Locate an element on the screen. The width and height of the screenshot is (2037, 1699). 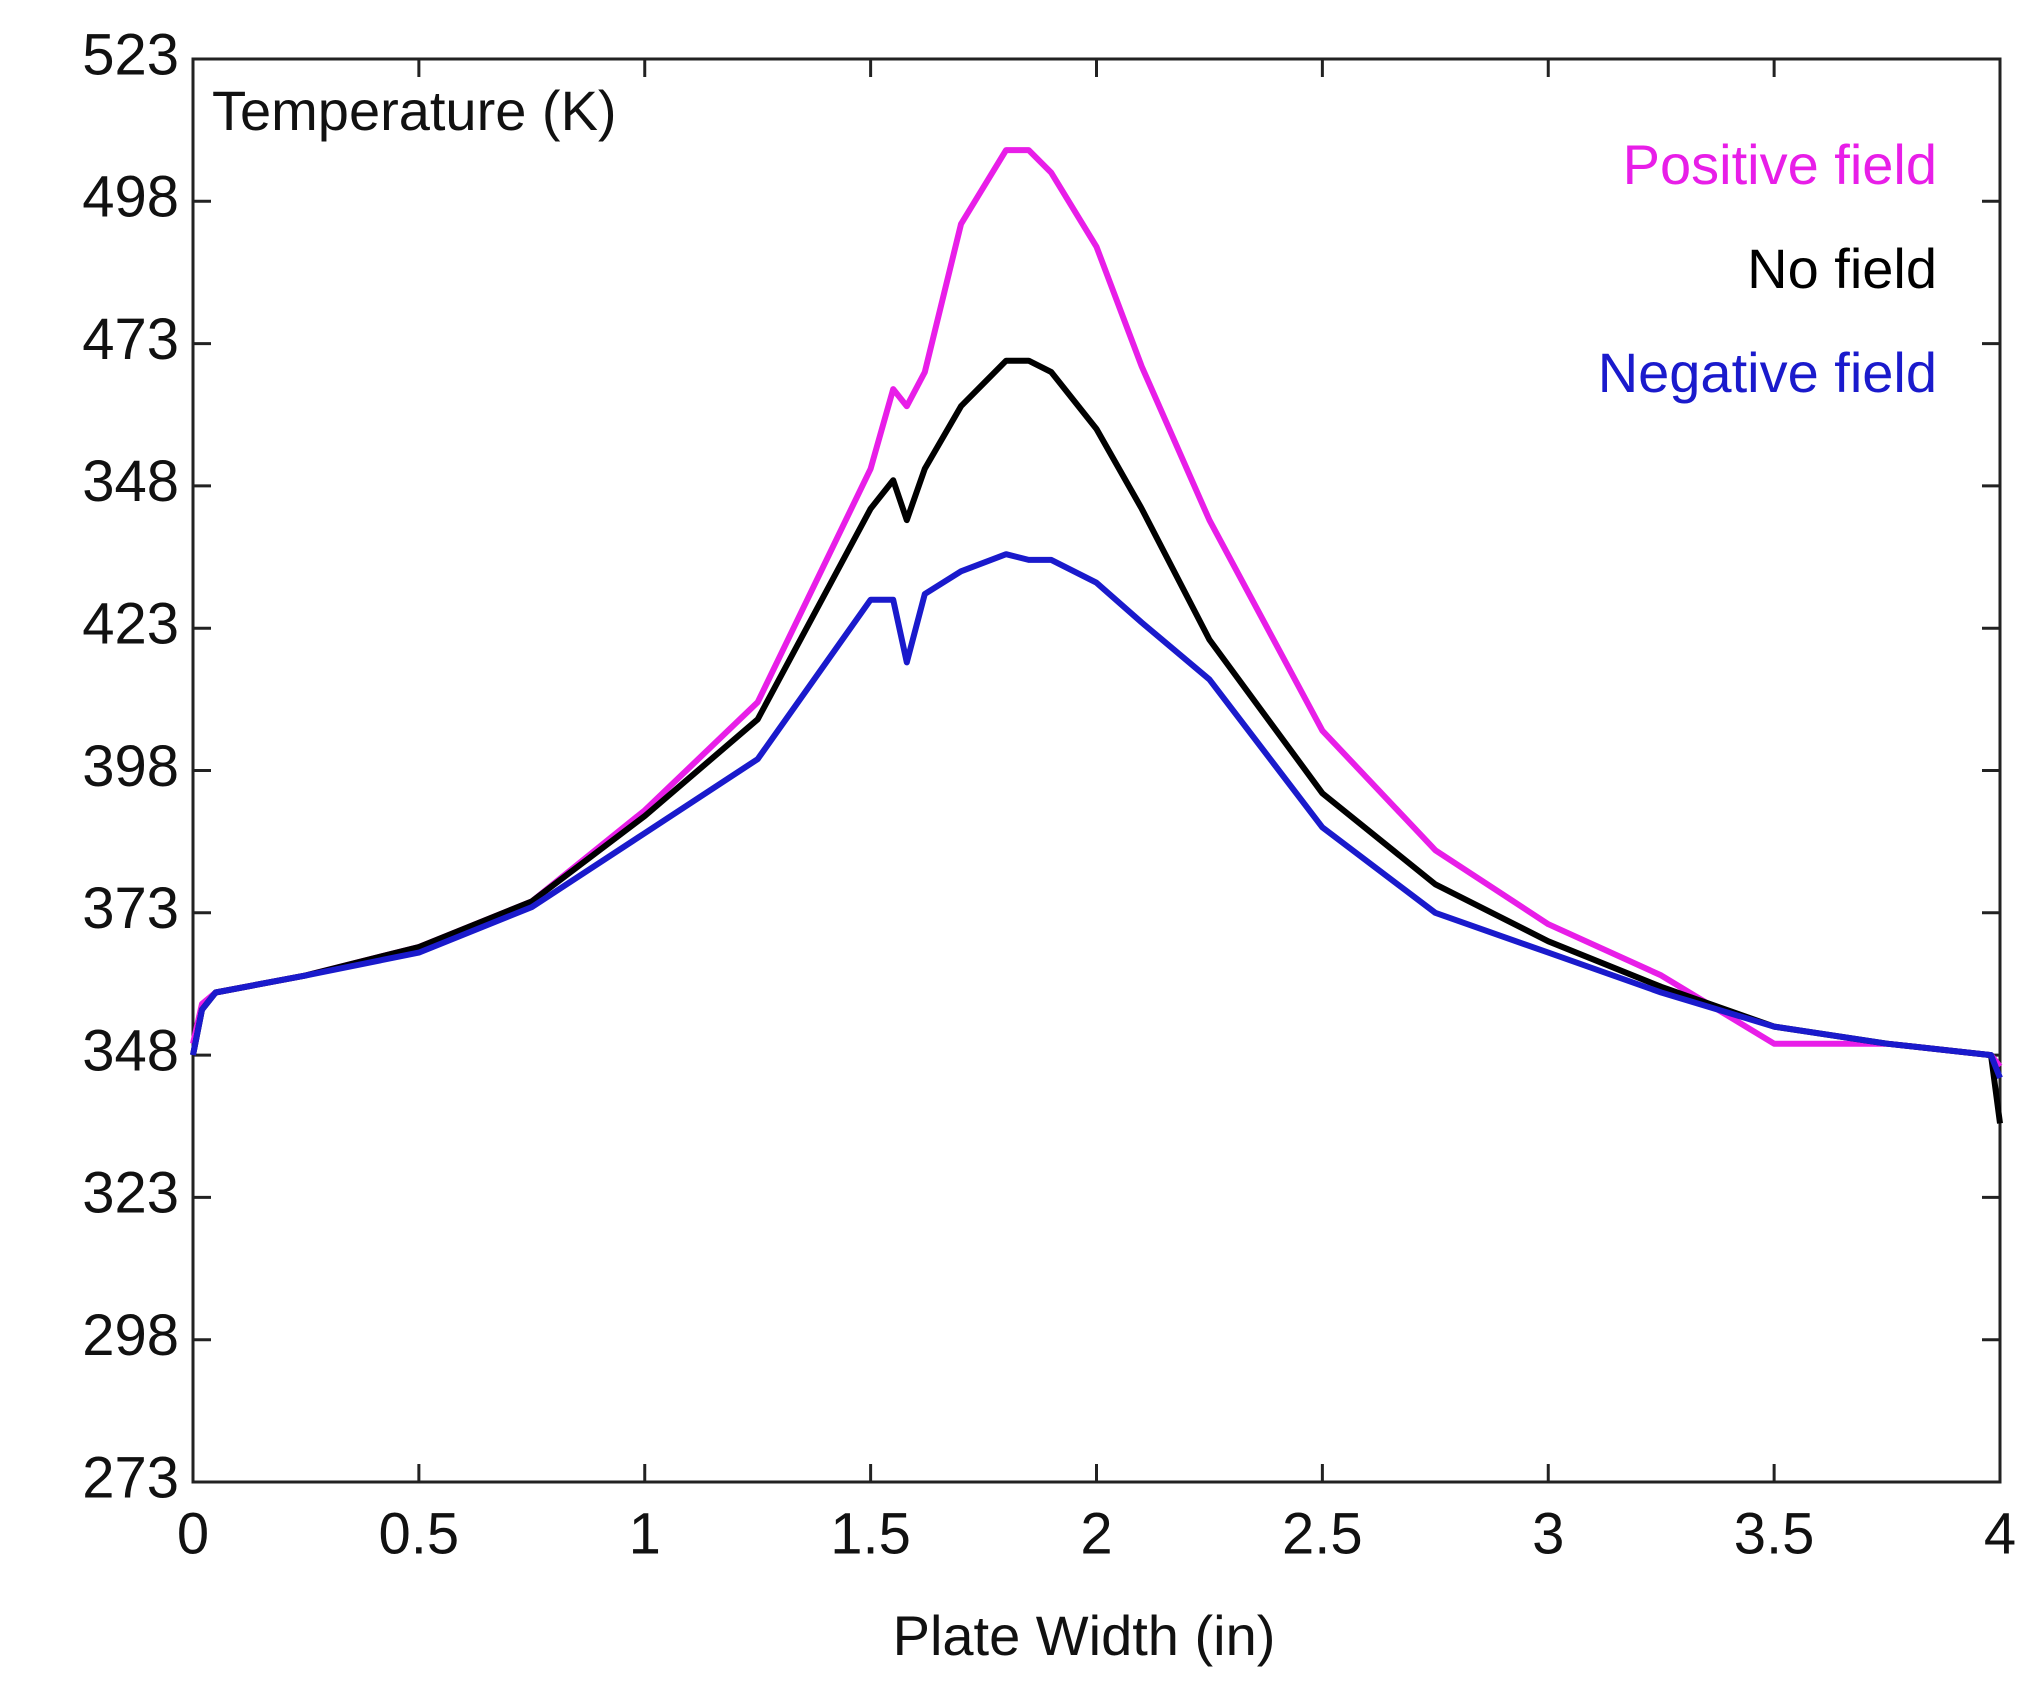
y-tick-label: 273 is located at coordinates (130, 1477).